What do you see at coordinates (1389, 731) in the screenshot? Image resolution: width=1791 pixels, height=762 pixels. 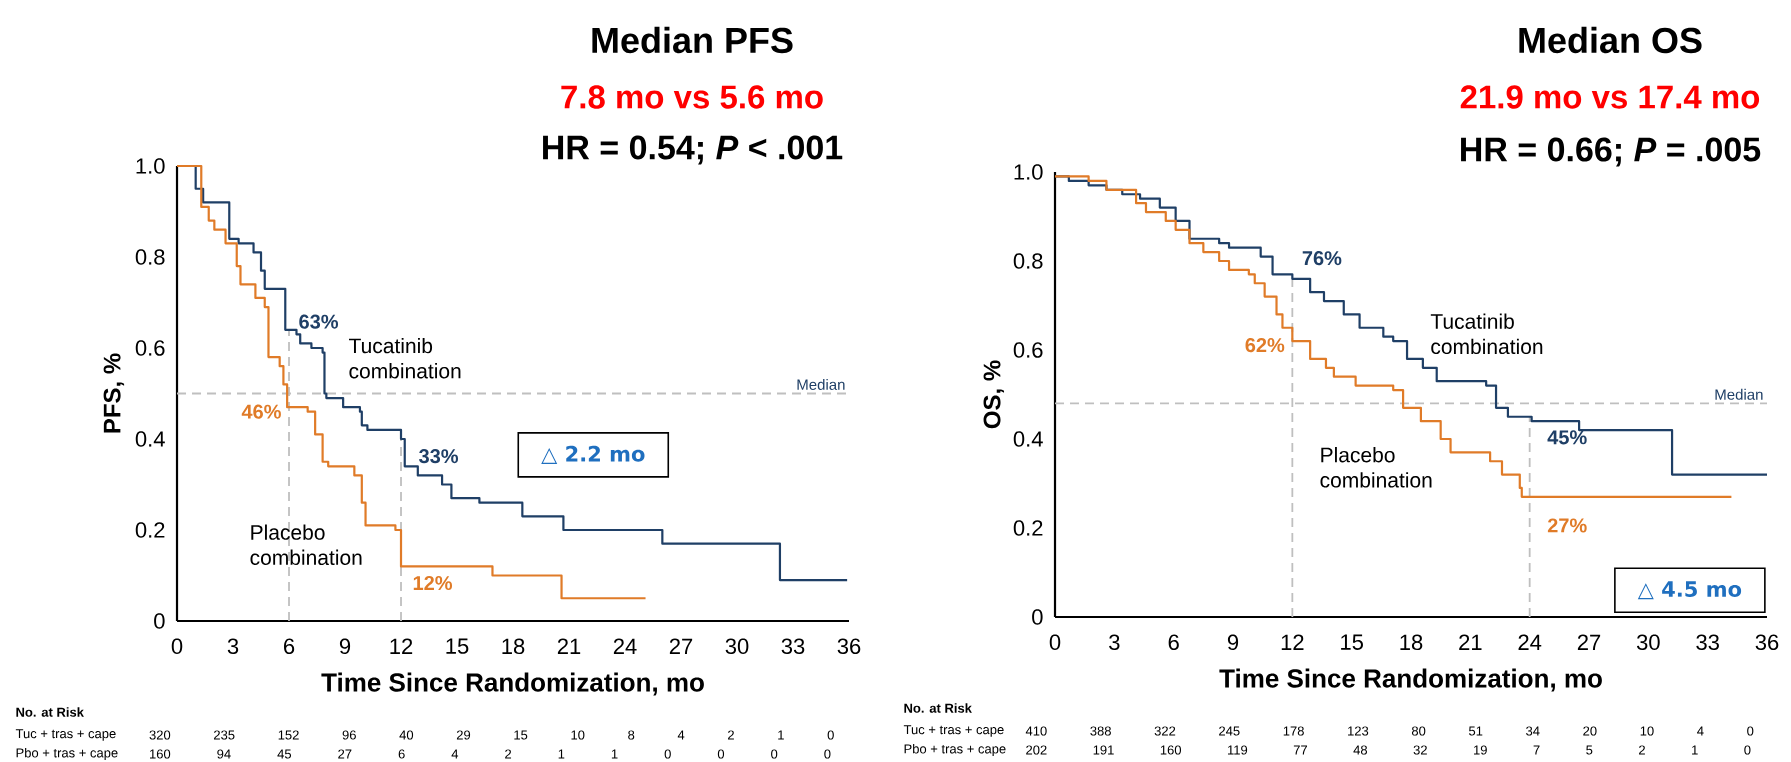 I see `text: 410 388 322 245 178 123 80 51 34 20 10 4 0` at bounding box center [1389, 731].